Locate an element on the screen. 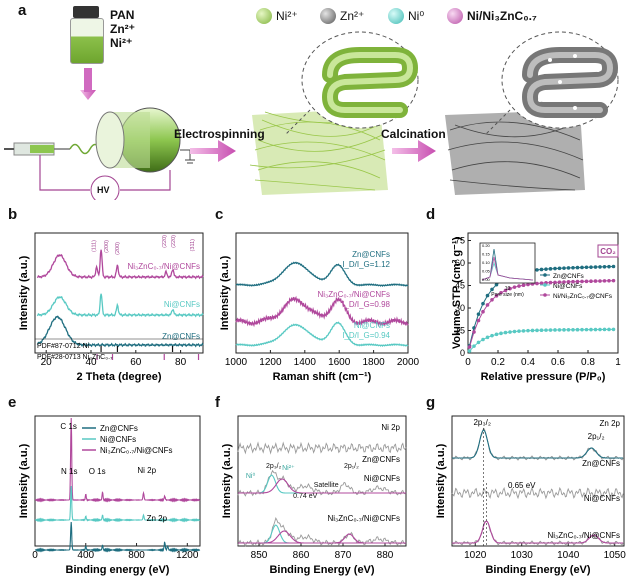 This screenshot has width=639, height=578. reference-label: PDF#28-0713 Ni₃ZnC₀.₇ is located at coordinates (75, 357).